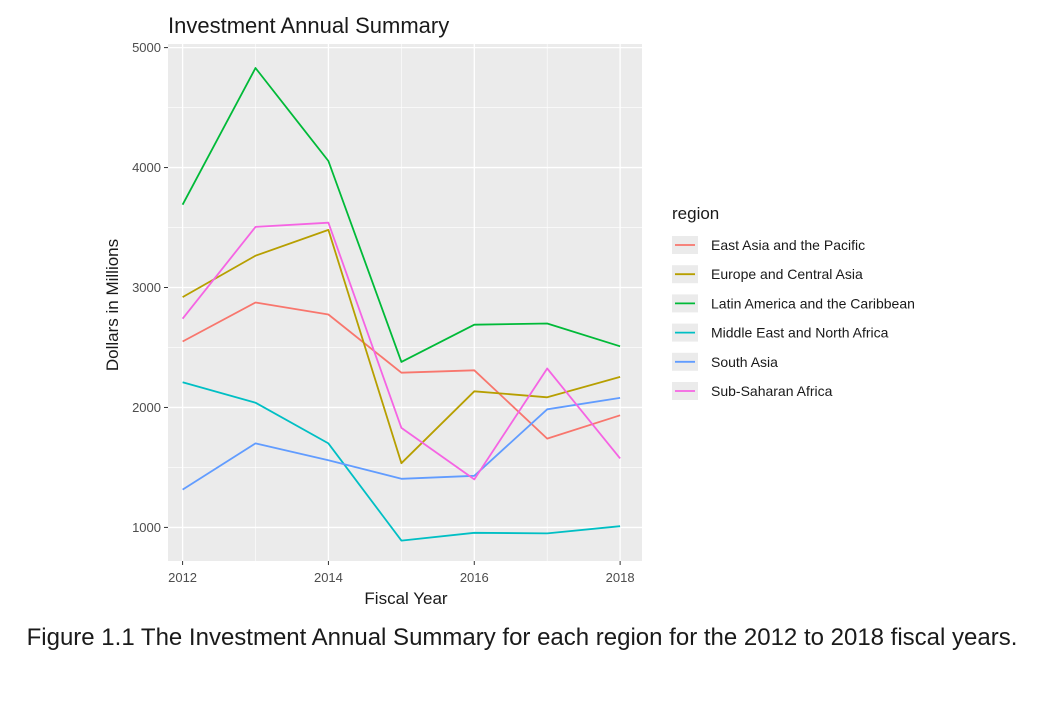 This screenshot has height=714, width=1044. What do you see at coordinates (620, 577) in the screenshot?
I see `x-tick-label: 2018` at bounding box center [620, 577].